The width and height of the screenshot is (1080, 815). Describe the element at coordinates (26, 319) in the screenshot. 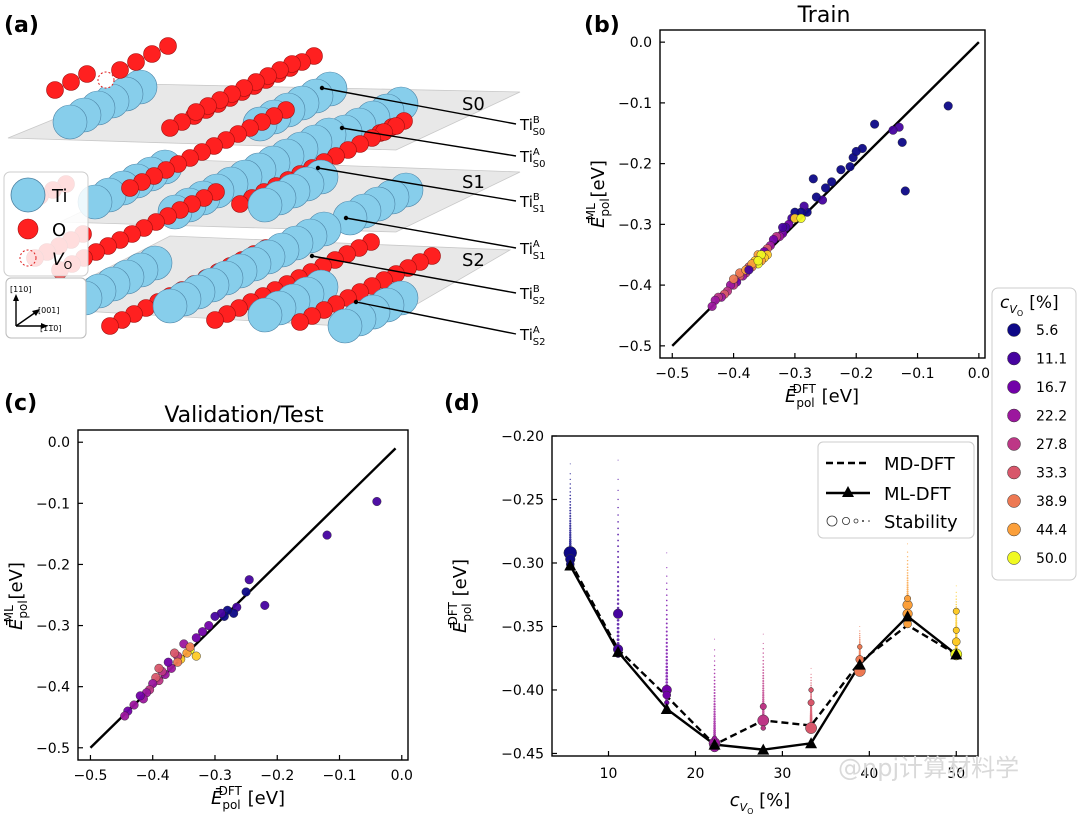

I see `axis-001-arrow` at that location.